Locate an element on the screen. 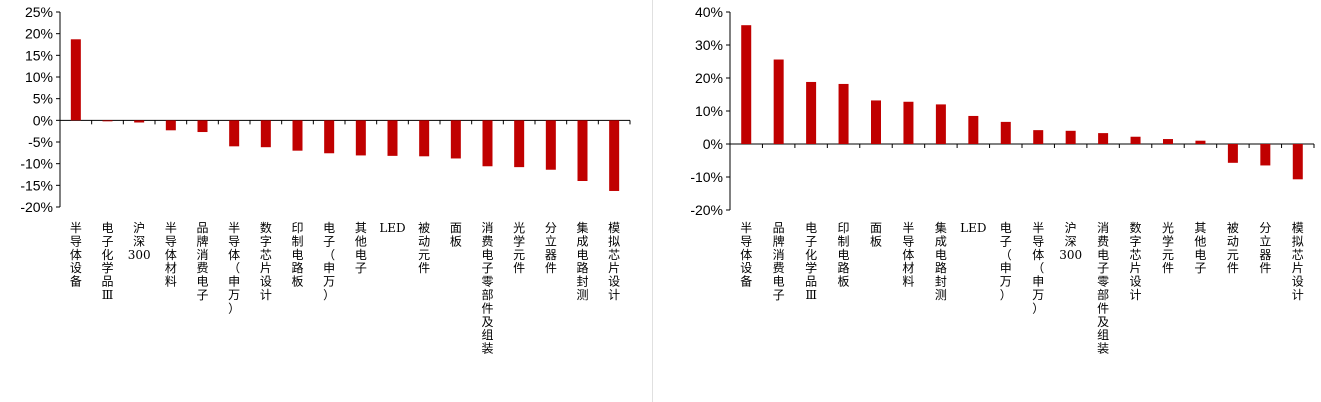  left-y-tick-label: -5% is located at coordinates (40, 142).